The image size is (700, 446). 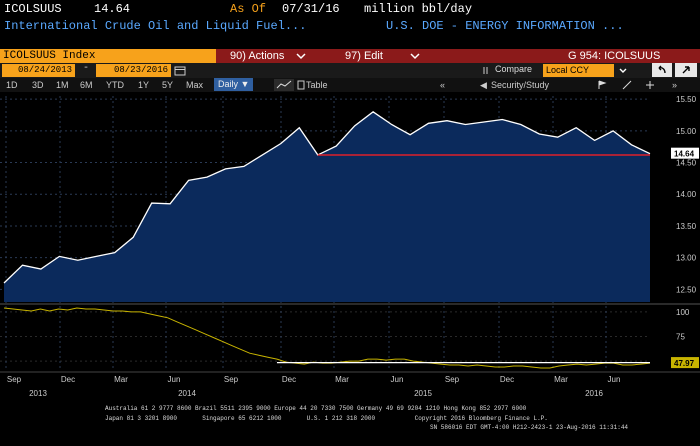 I want to click on forward-button, so click(x=686, y=70).